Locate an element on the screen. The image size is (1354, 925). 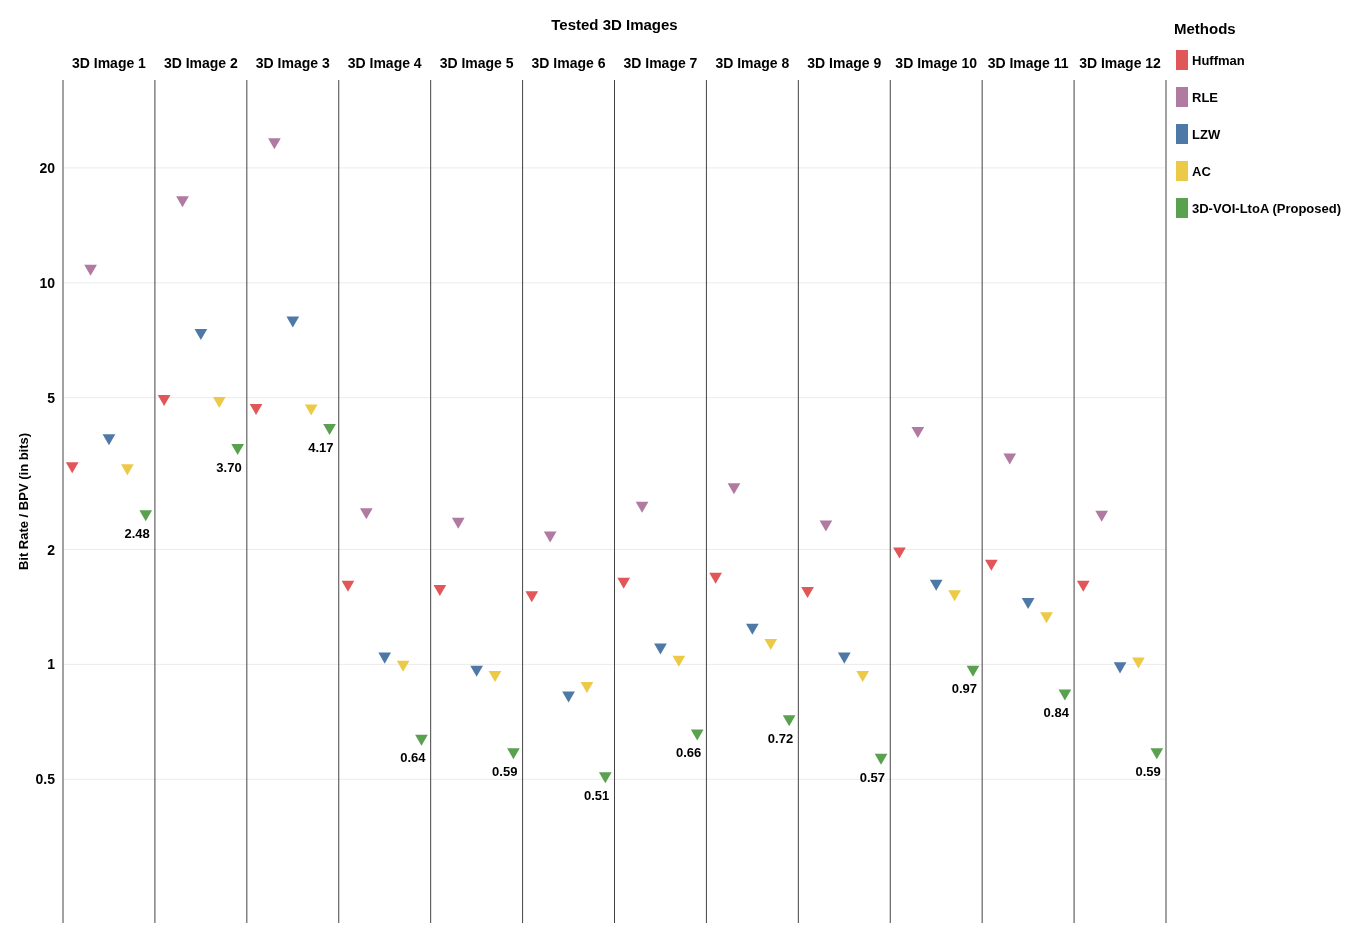
x-tick-label: 3D Image 4 is located at coordinates (384, 63).